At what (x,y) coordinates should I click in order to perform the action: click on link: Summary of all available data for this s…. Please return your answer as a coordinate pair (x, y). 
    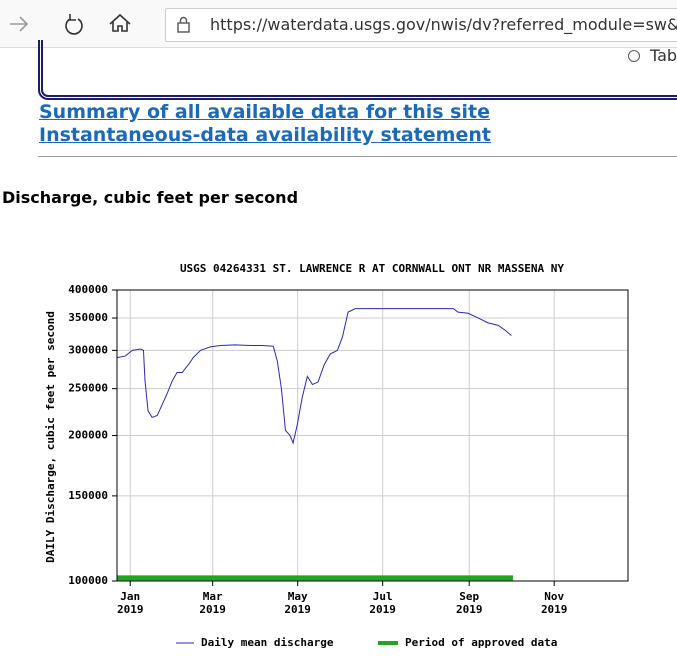
    Looking at the image, I should click on (264, 112).